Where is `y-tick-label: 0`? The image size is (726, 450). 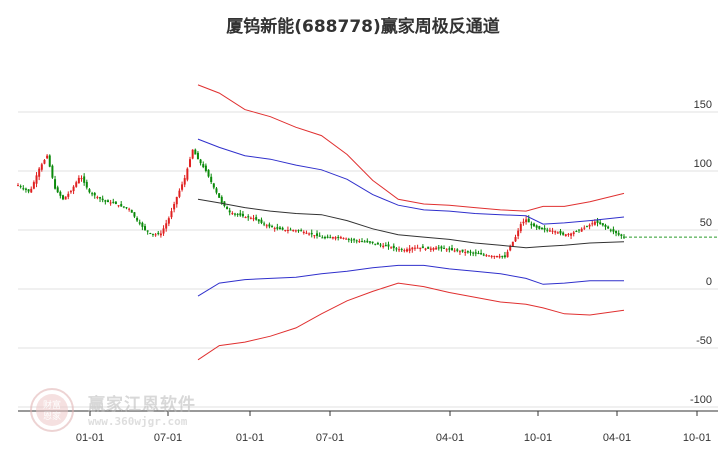 y-tick-label: 0 is located at coordinates (709, 282).